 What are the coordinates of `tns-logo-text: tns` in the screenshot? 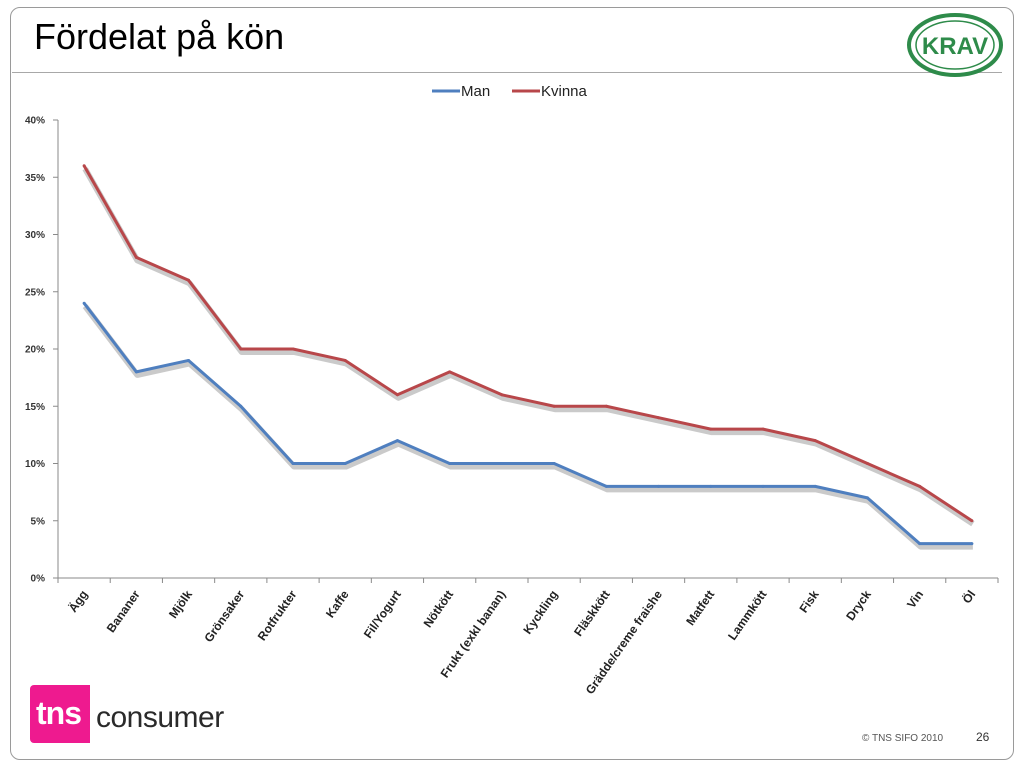 It's located at (59, 713).